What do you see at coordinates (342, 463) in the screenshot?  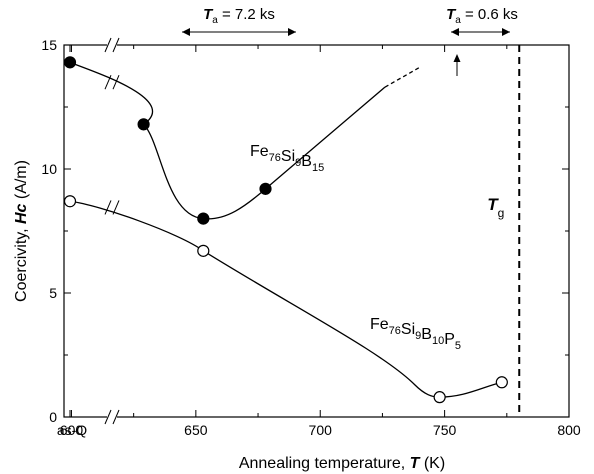 I see `x-axis-title: Annealing temperature, T (K)` at bounding box center [342, 463].